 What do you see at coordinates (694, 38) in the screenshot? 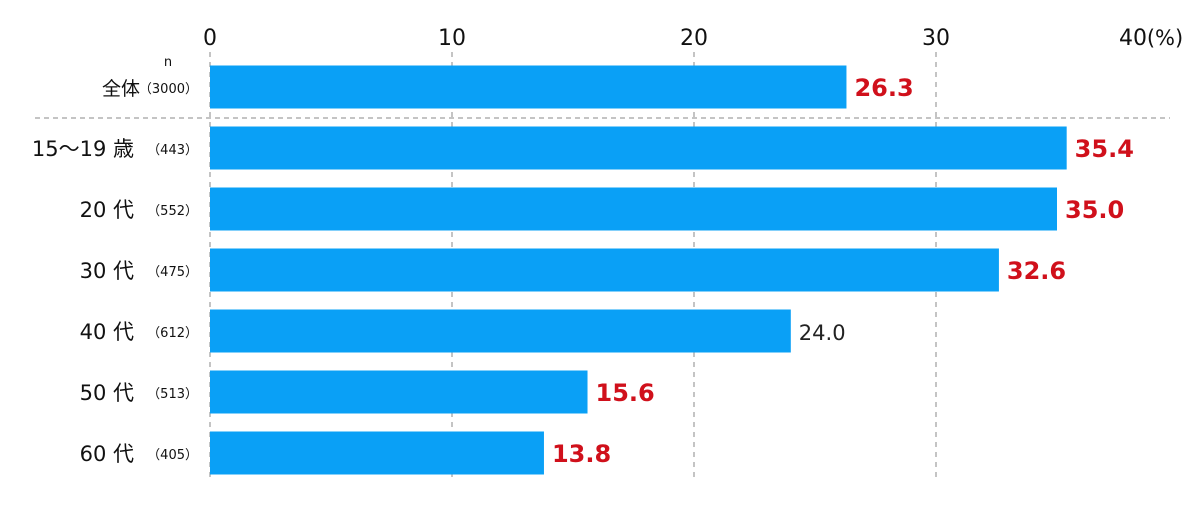
I see `x-tick-label: 20` at bounding box center [694, 38].